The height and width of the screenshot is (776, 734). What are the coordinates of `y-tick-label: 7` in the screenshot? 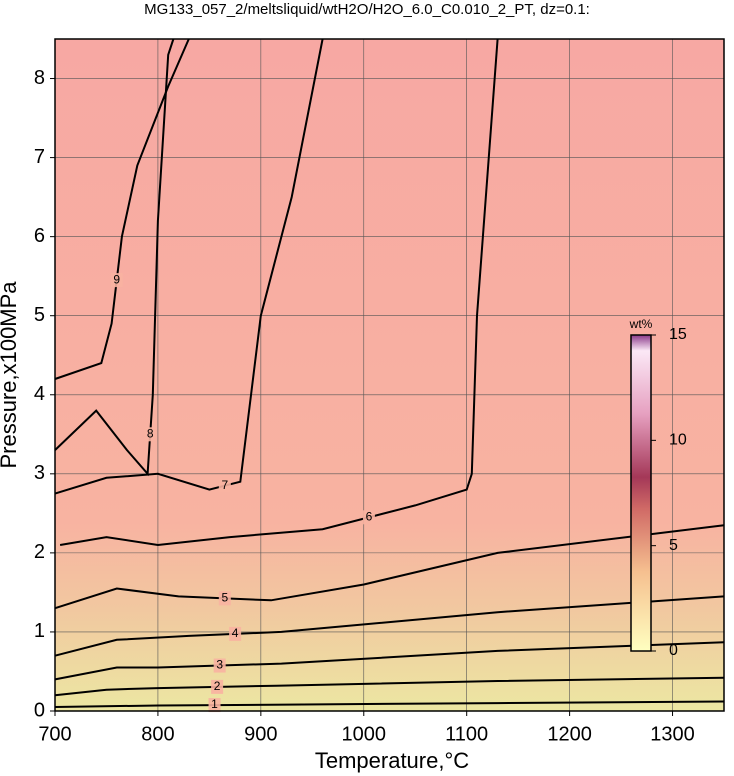 It's located at (39, 157).